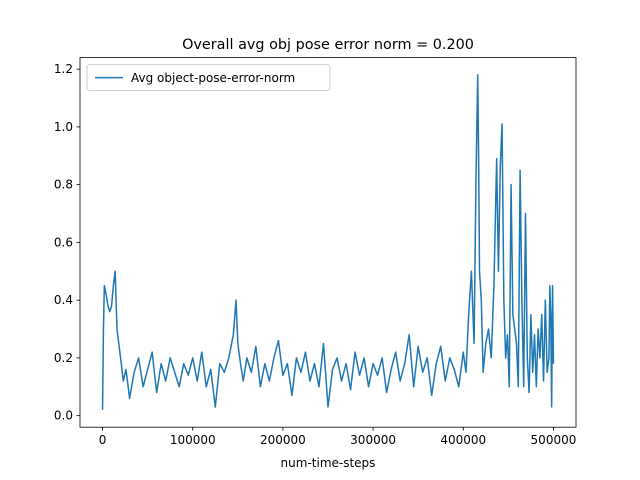 This screenshot has width=640, height=480. I want to click on y-tick-label: 0.6, so click(63, 242).